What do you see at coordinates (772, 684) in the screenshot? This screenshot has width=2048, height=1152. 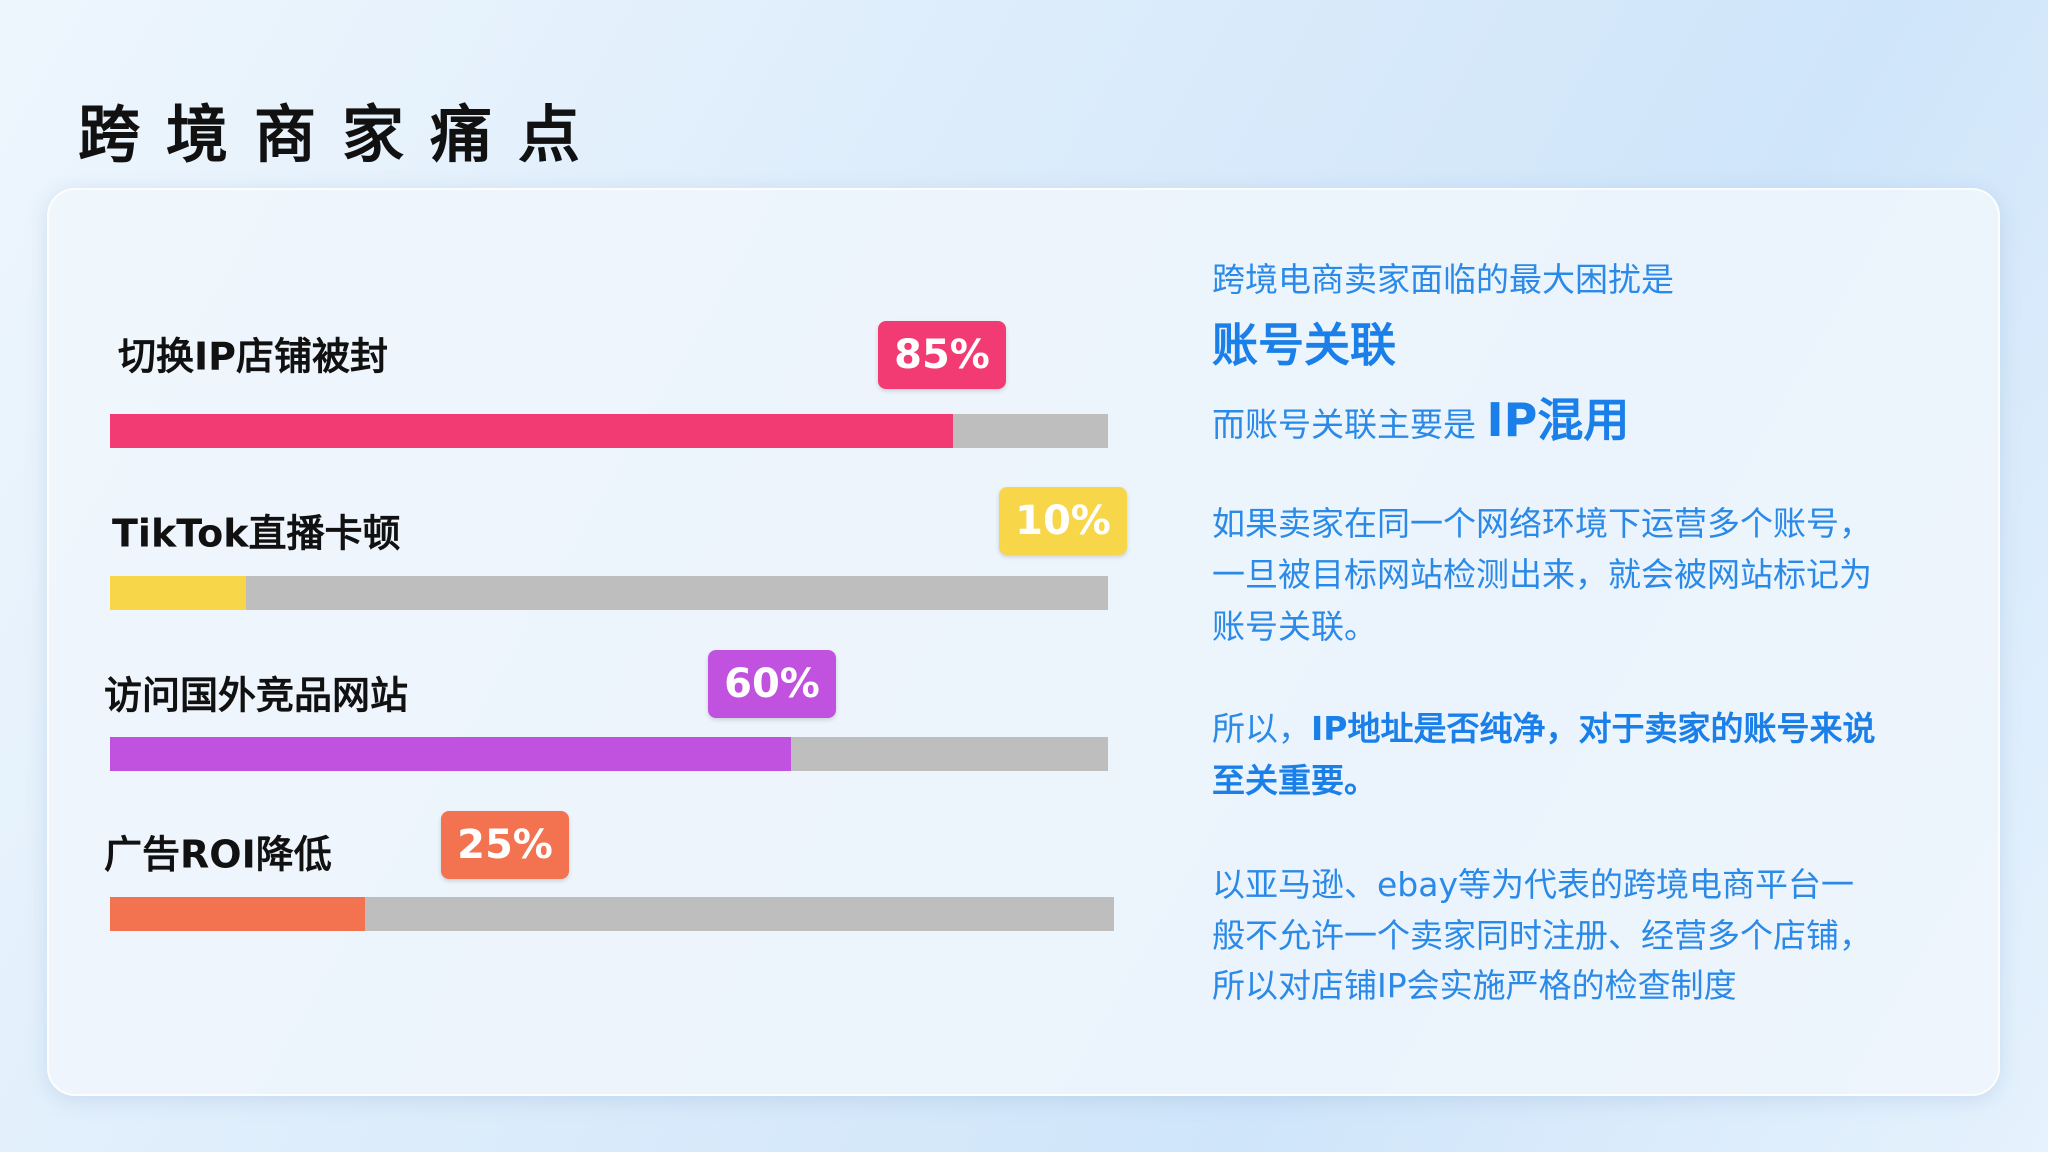 I see `percent-badge: 60%` at bounding box center [772, 684].